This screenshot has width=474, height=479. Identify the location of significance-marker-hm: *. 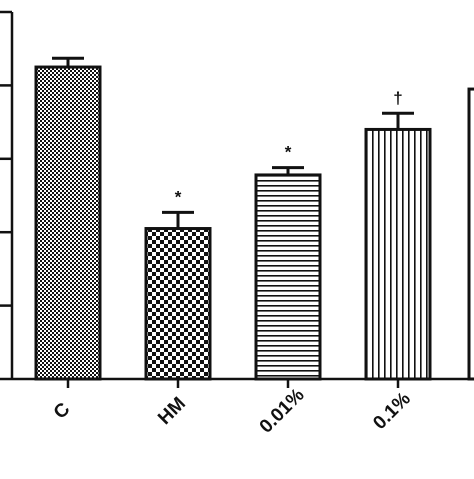
(178, 196).